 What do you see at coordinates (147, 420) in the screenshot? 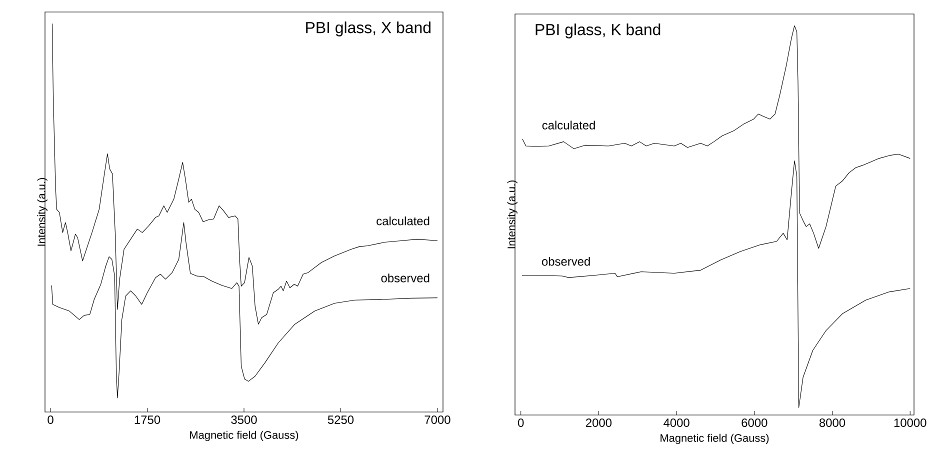
I see `x-tick-label: 1750` at bounding box center [147, 420].